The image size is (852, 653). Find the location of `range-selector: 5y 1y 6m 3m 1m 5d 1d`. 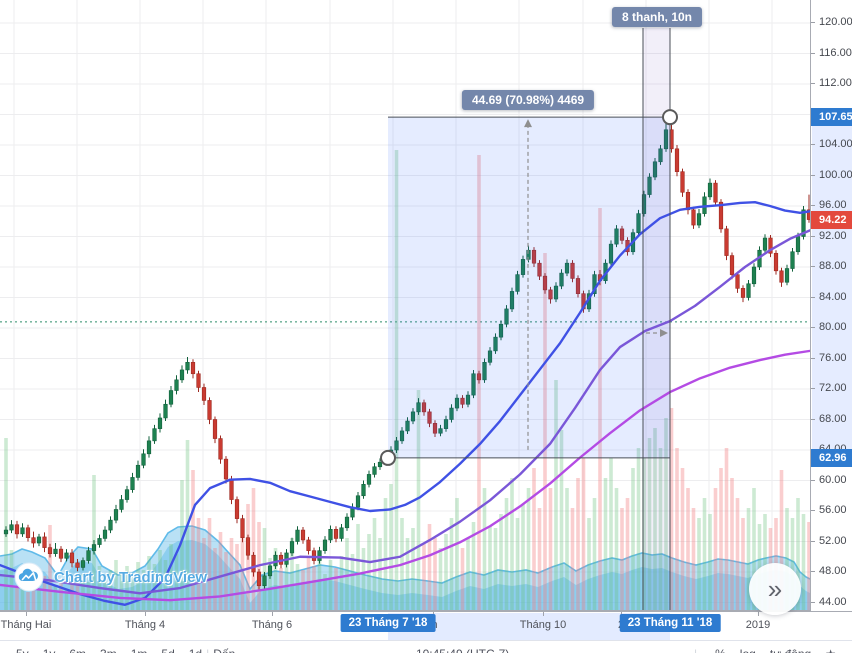

range-selector: 5y 1y 6m 3m 1m 5d 1d is located at coordinates (109, 650).